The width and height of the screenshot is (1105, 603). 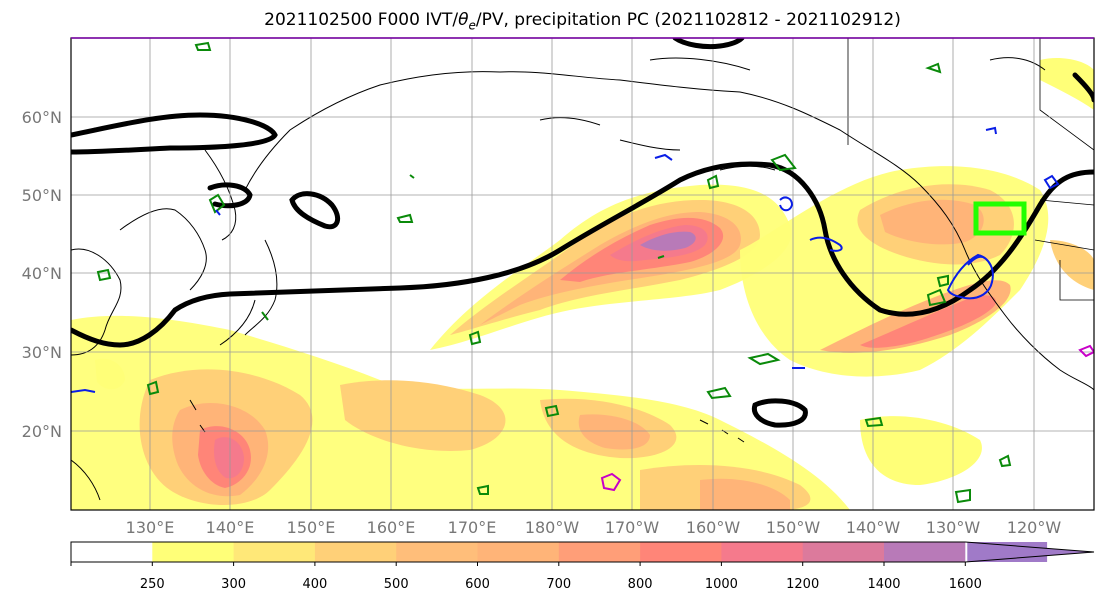 I want to click on lon-label: 150°W, so click(x=793, y=527).